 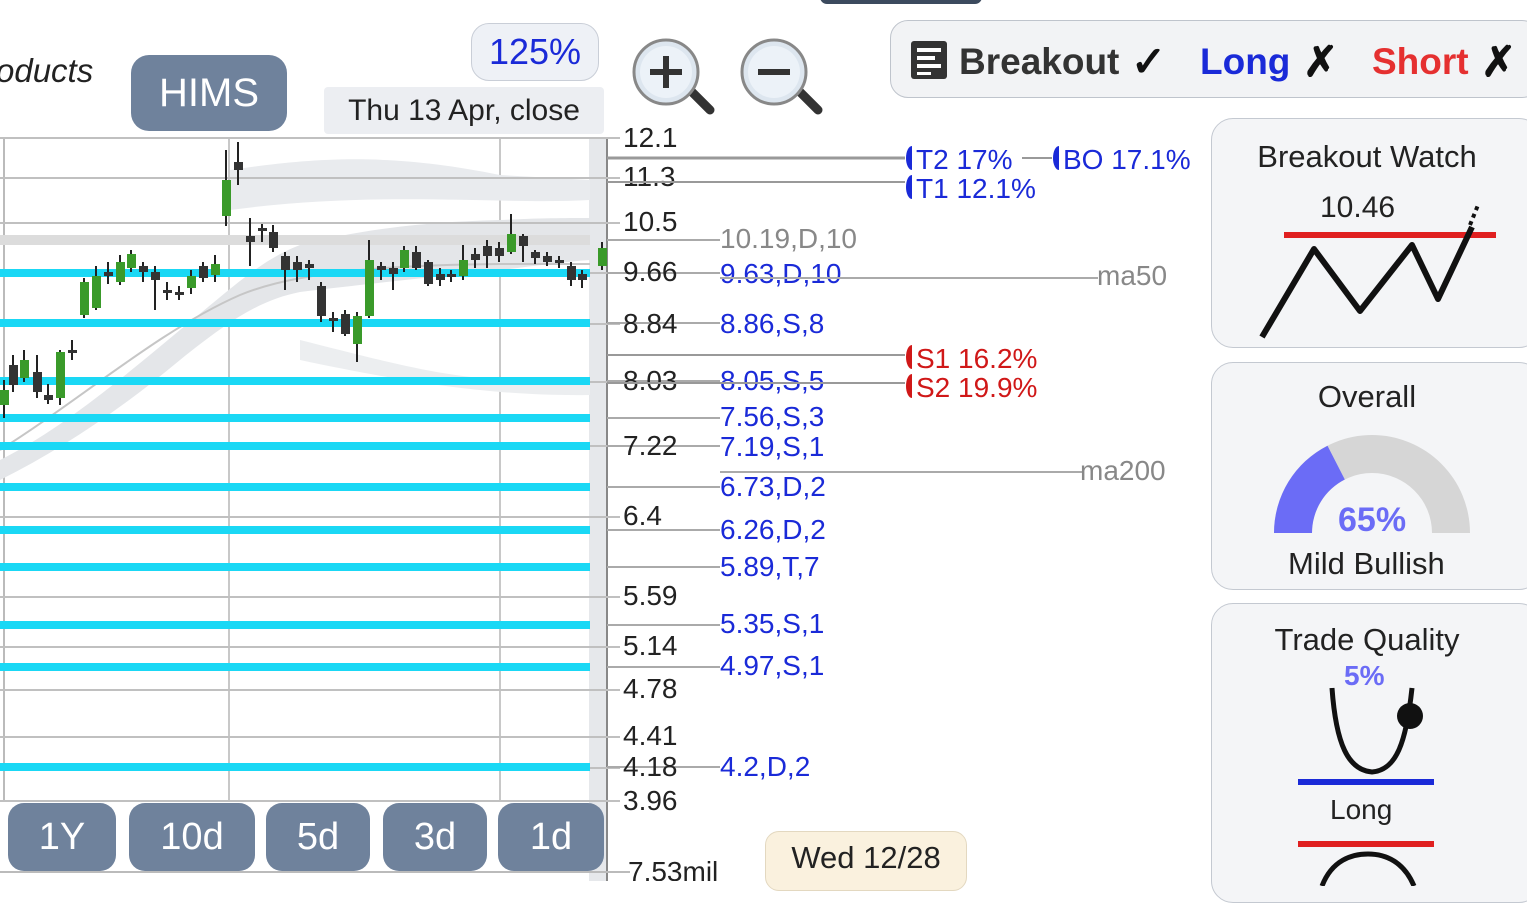 I want to click on s1-marker-icon, so click(x=909, y=357).